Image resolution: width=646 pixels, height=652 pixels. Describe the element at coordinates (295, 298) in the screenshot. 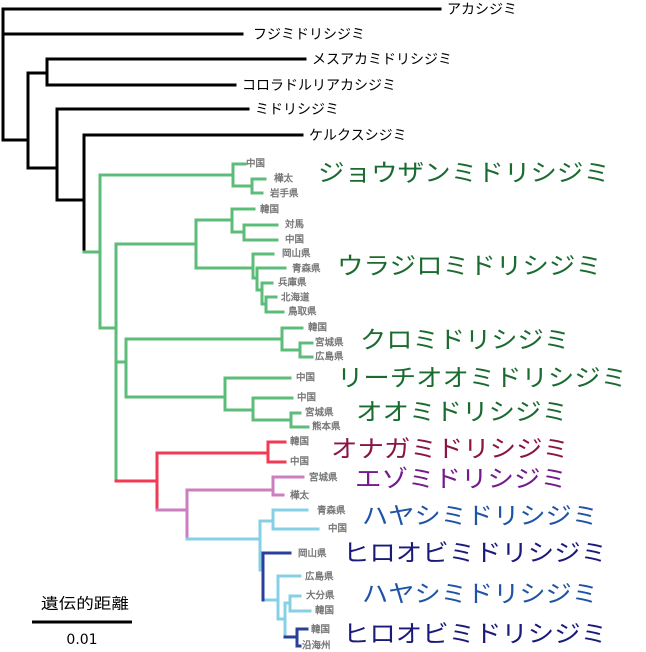

I see `locality-label: 北海道` at that location.